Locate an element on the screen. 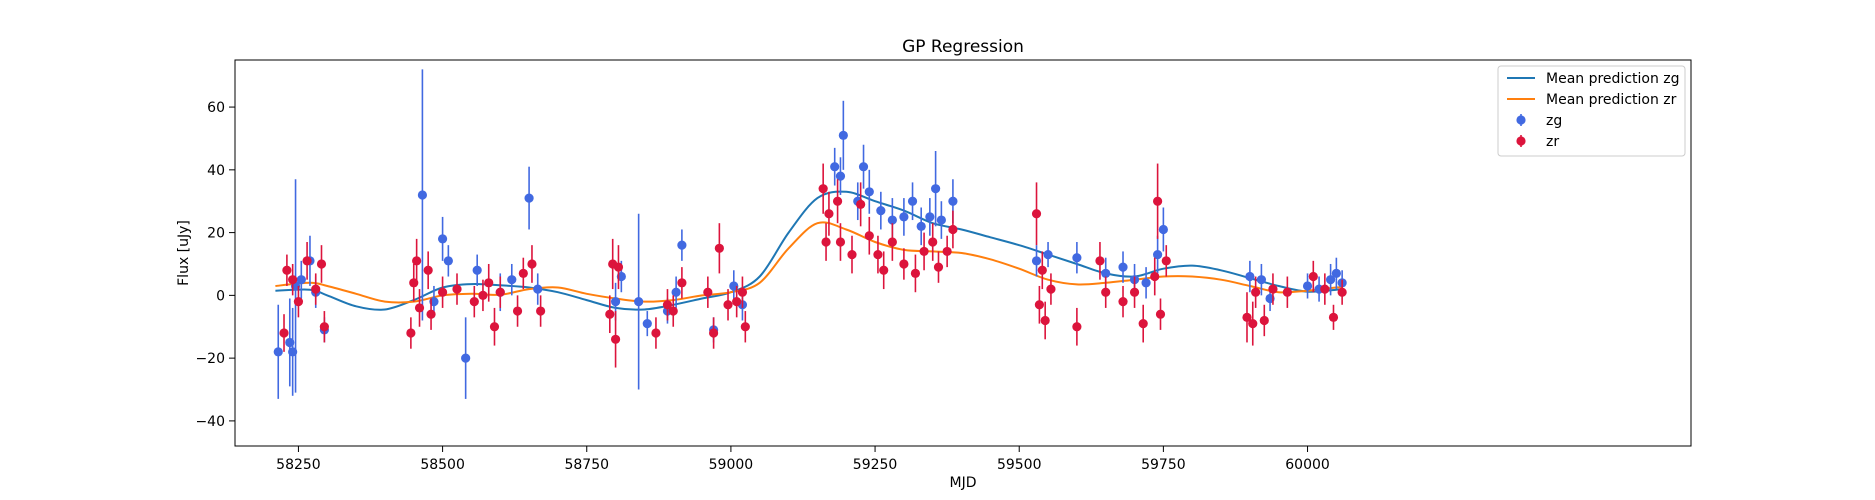 Image resolution: width=1875 pixels, height=500 pixels. y-axis-ticks: −40 −20 0 20 40 60 is located at coordinates (215, 265).